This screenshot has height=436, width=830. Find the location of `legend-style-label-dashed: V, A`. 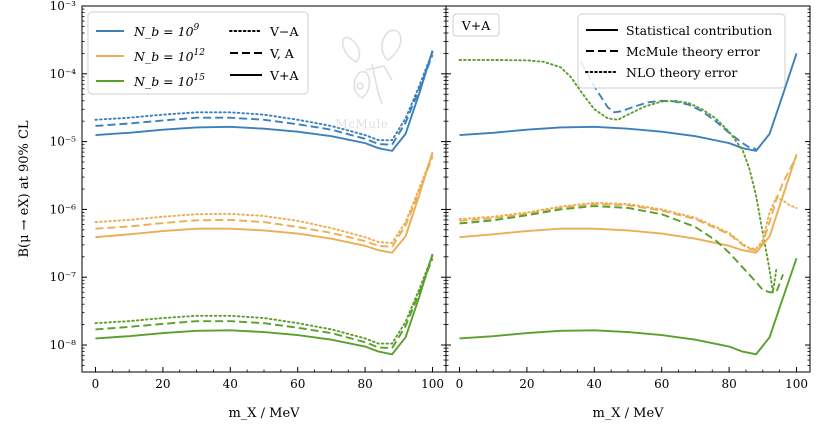

legend-style-label-dashed: V, A is located at coordinates (282, 53).